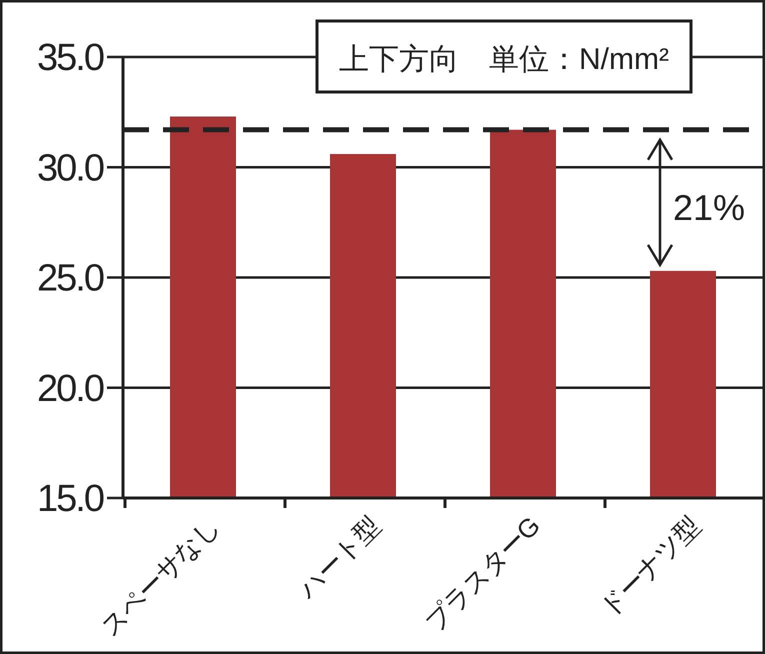  What do you see at coordinates (504, 59) in the screenshot?
I see `chart-title: 上下方向 単位：N/mm²` at bounding box center [504, 59].